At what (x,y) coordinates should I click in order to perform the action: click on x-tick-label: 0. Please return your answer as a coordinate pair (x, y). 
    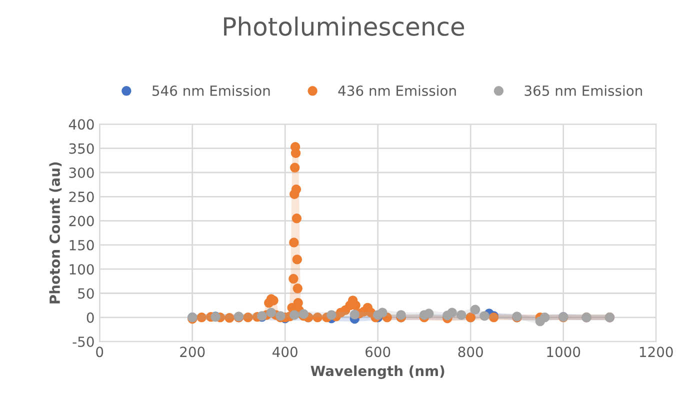
    Looking at the image, I should click on (100, 352).